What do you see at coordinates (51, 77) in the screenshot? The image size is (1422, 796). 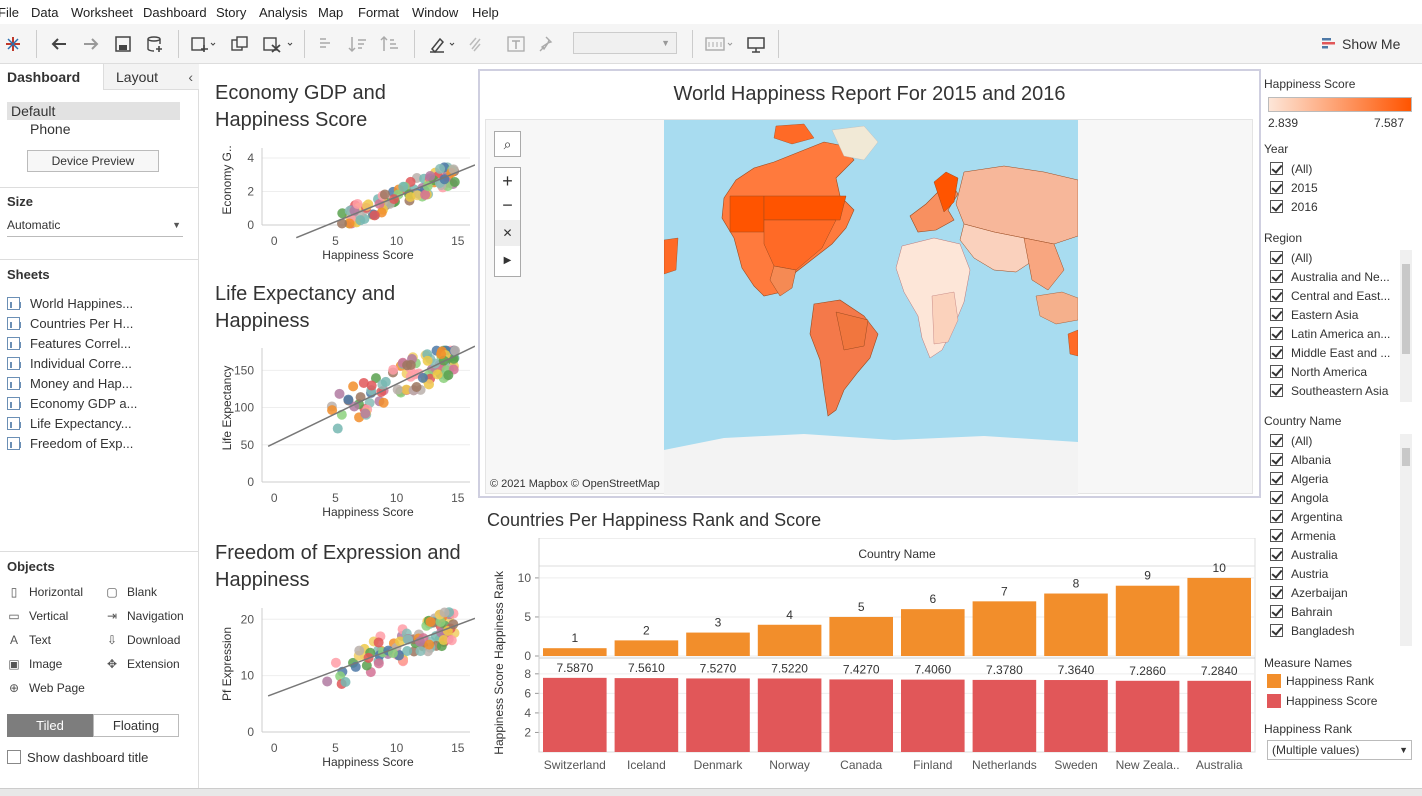 I see `tab-dashboard: Dashboard` at bounding box center [51, 77].